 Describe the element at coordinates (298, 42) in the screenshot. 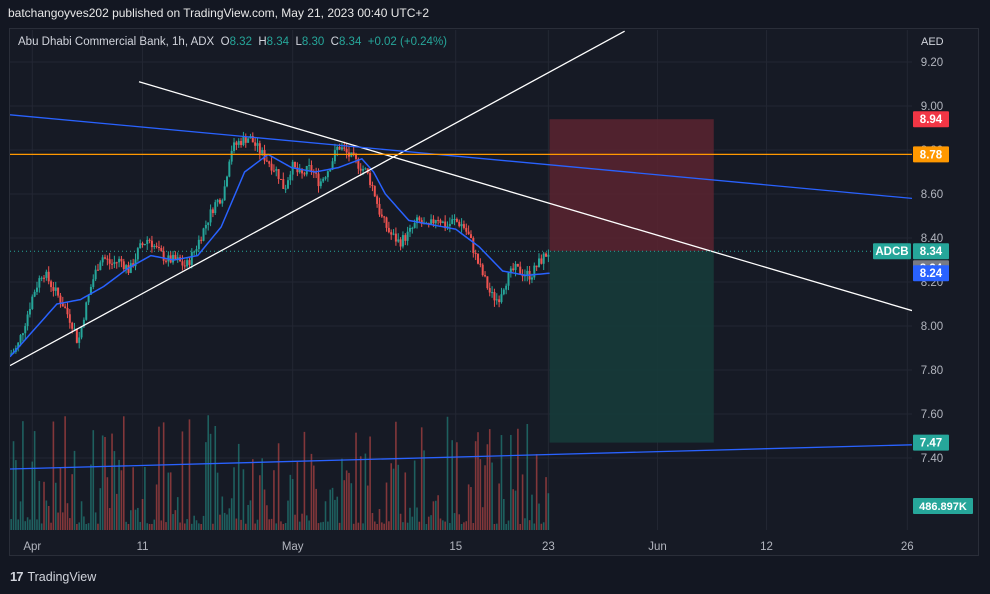

I see `low-label: L` at that location.